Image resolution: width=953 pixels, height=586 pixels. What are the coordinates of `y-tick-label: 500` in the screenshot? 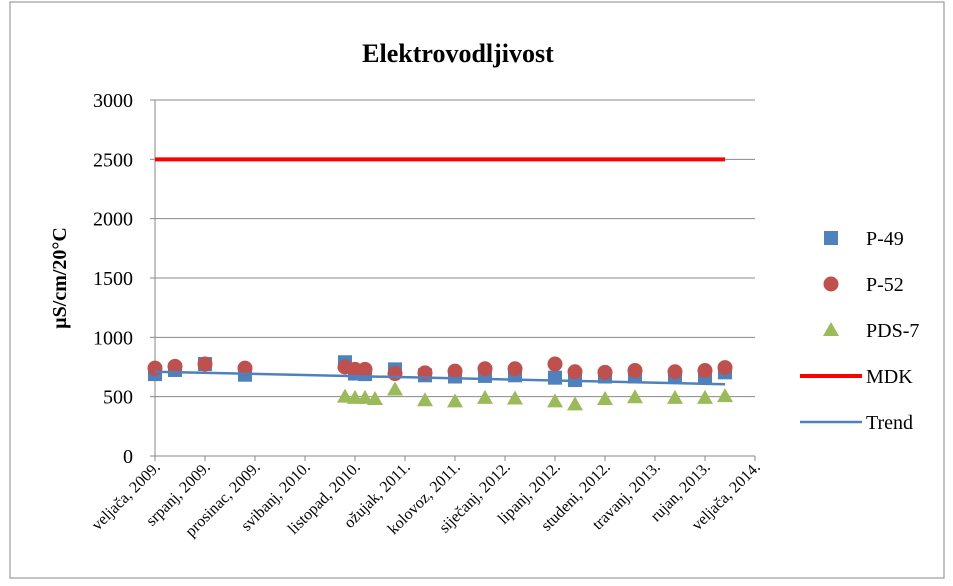 It's located at (118, 398).